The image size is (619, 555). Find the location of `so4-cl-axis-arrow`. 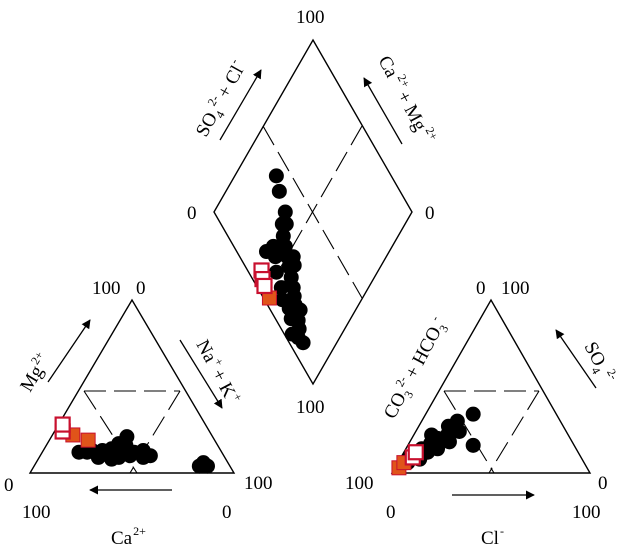

so4-cl-axis-arrow is located at coordinates (240, 105).